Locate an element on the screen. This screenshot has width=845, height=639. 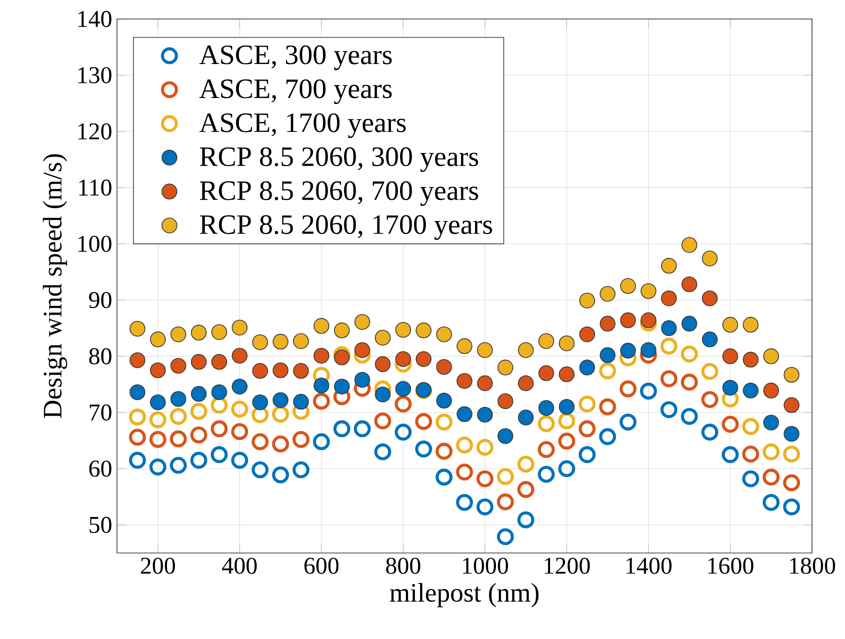
legend-label: RCP 8.5 2060, 300 years is located at coordinates (339, 159).